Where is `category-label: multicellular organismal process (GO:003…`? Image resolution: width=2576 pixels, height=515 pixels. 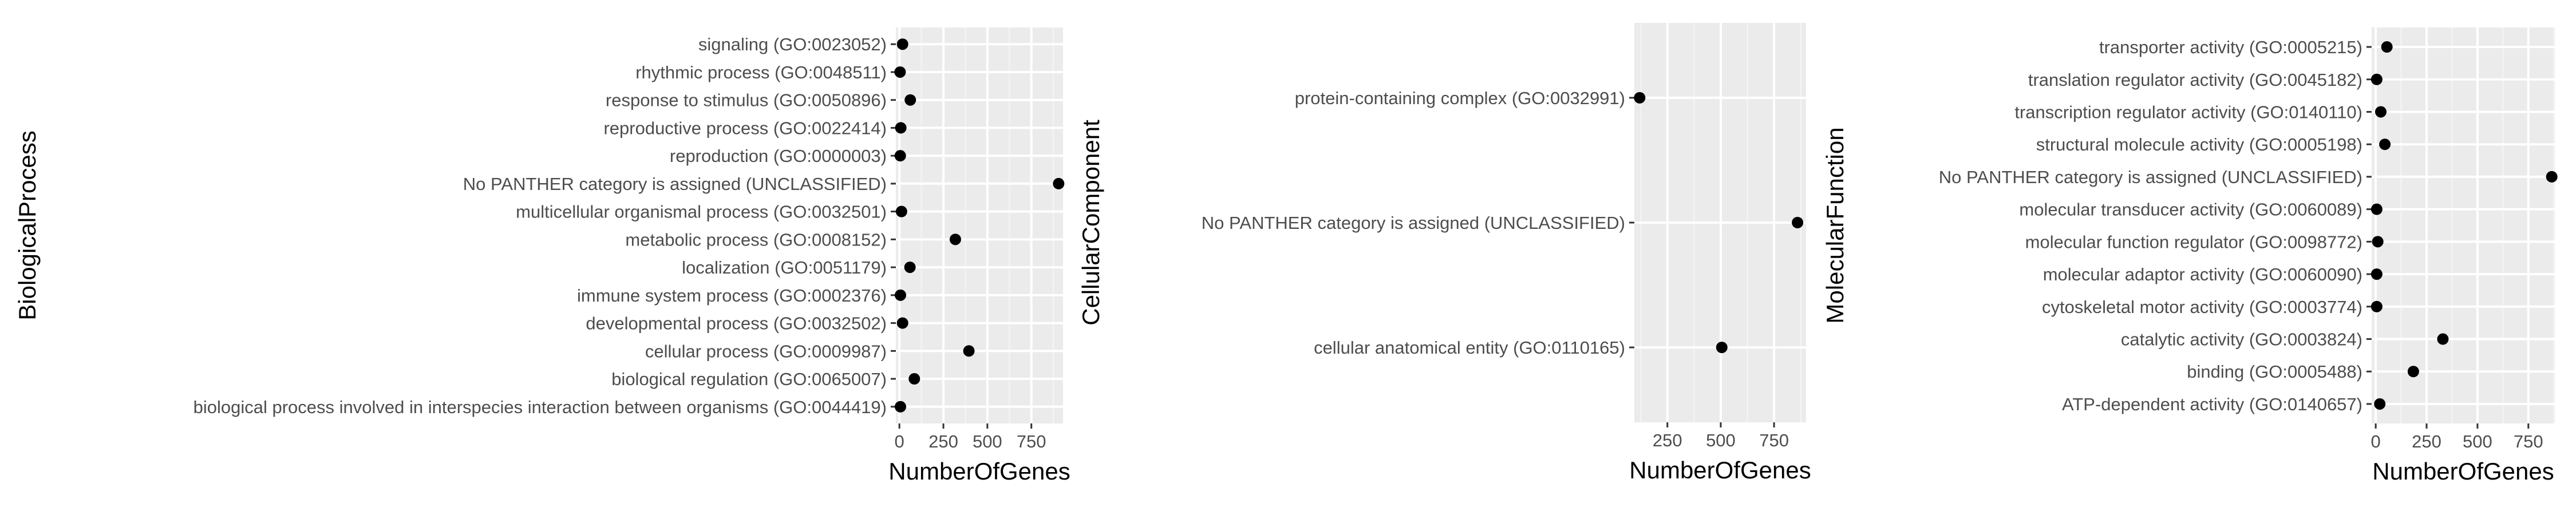 category-label: multicellular organismal process (GO:003… is located at coordinates (701, 212).